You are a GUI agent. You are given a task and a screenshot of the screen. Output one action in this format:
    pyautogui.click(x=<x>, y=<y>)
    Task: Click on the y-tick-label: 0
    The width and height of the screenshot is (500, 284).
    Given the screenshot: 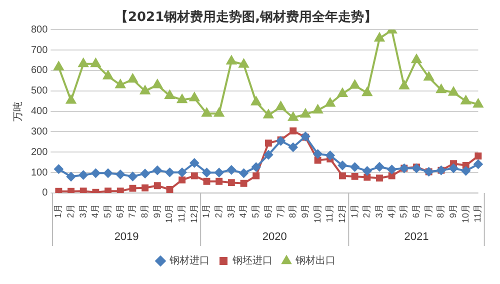 What is the action you would take?
    pyautogui.click(x=45, y=193)
    